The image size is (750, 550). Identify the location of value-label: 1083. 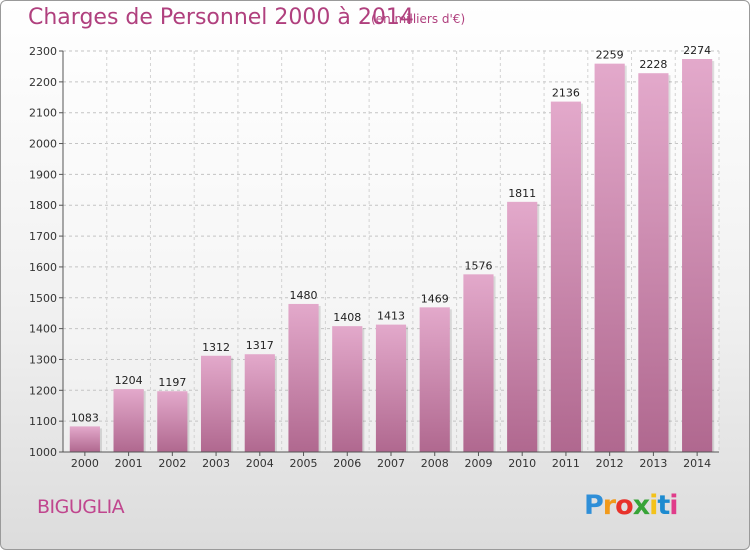
(85, 417).